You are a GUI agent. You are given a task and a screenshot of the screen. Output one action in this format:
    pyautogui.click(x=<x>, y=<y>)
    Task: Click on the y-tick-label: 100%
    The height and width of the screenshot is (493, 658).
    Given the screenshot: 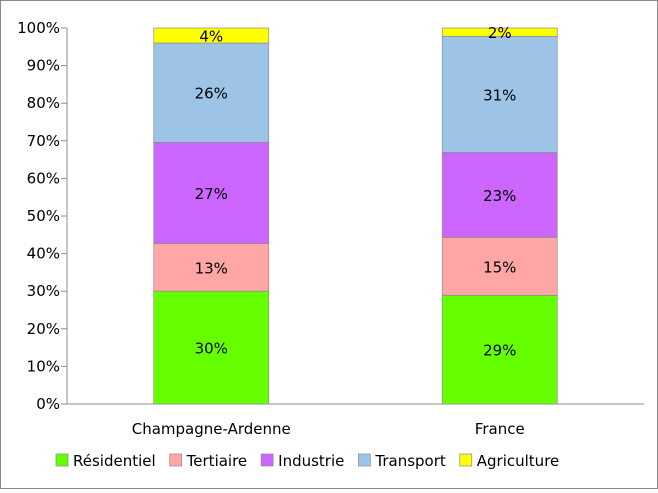 What is the action you would take?
    pyautogui.click(x=38, y=28)
    